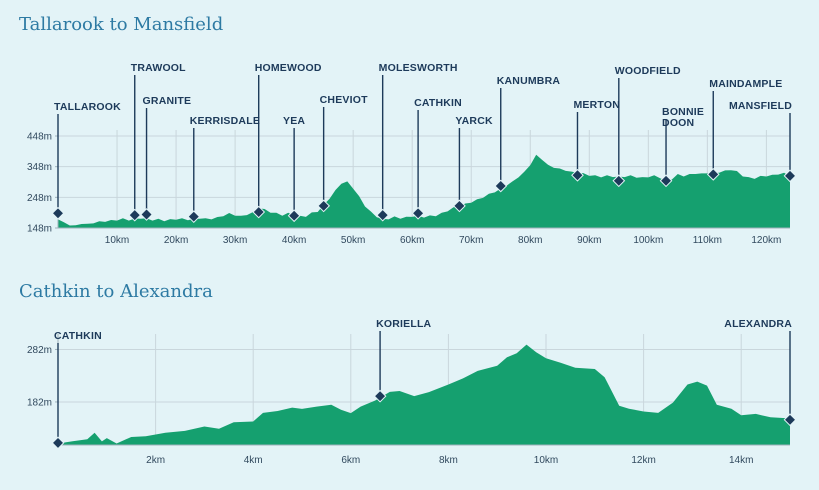 This screenshot has width=819, height=490. I want to click on x-tick-label: 120km, so click(766, 240).